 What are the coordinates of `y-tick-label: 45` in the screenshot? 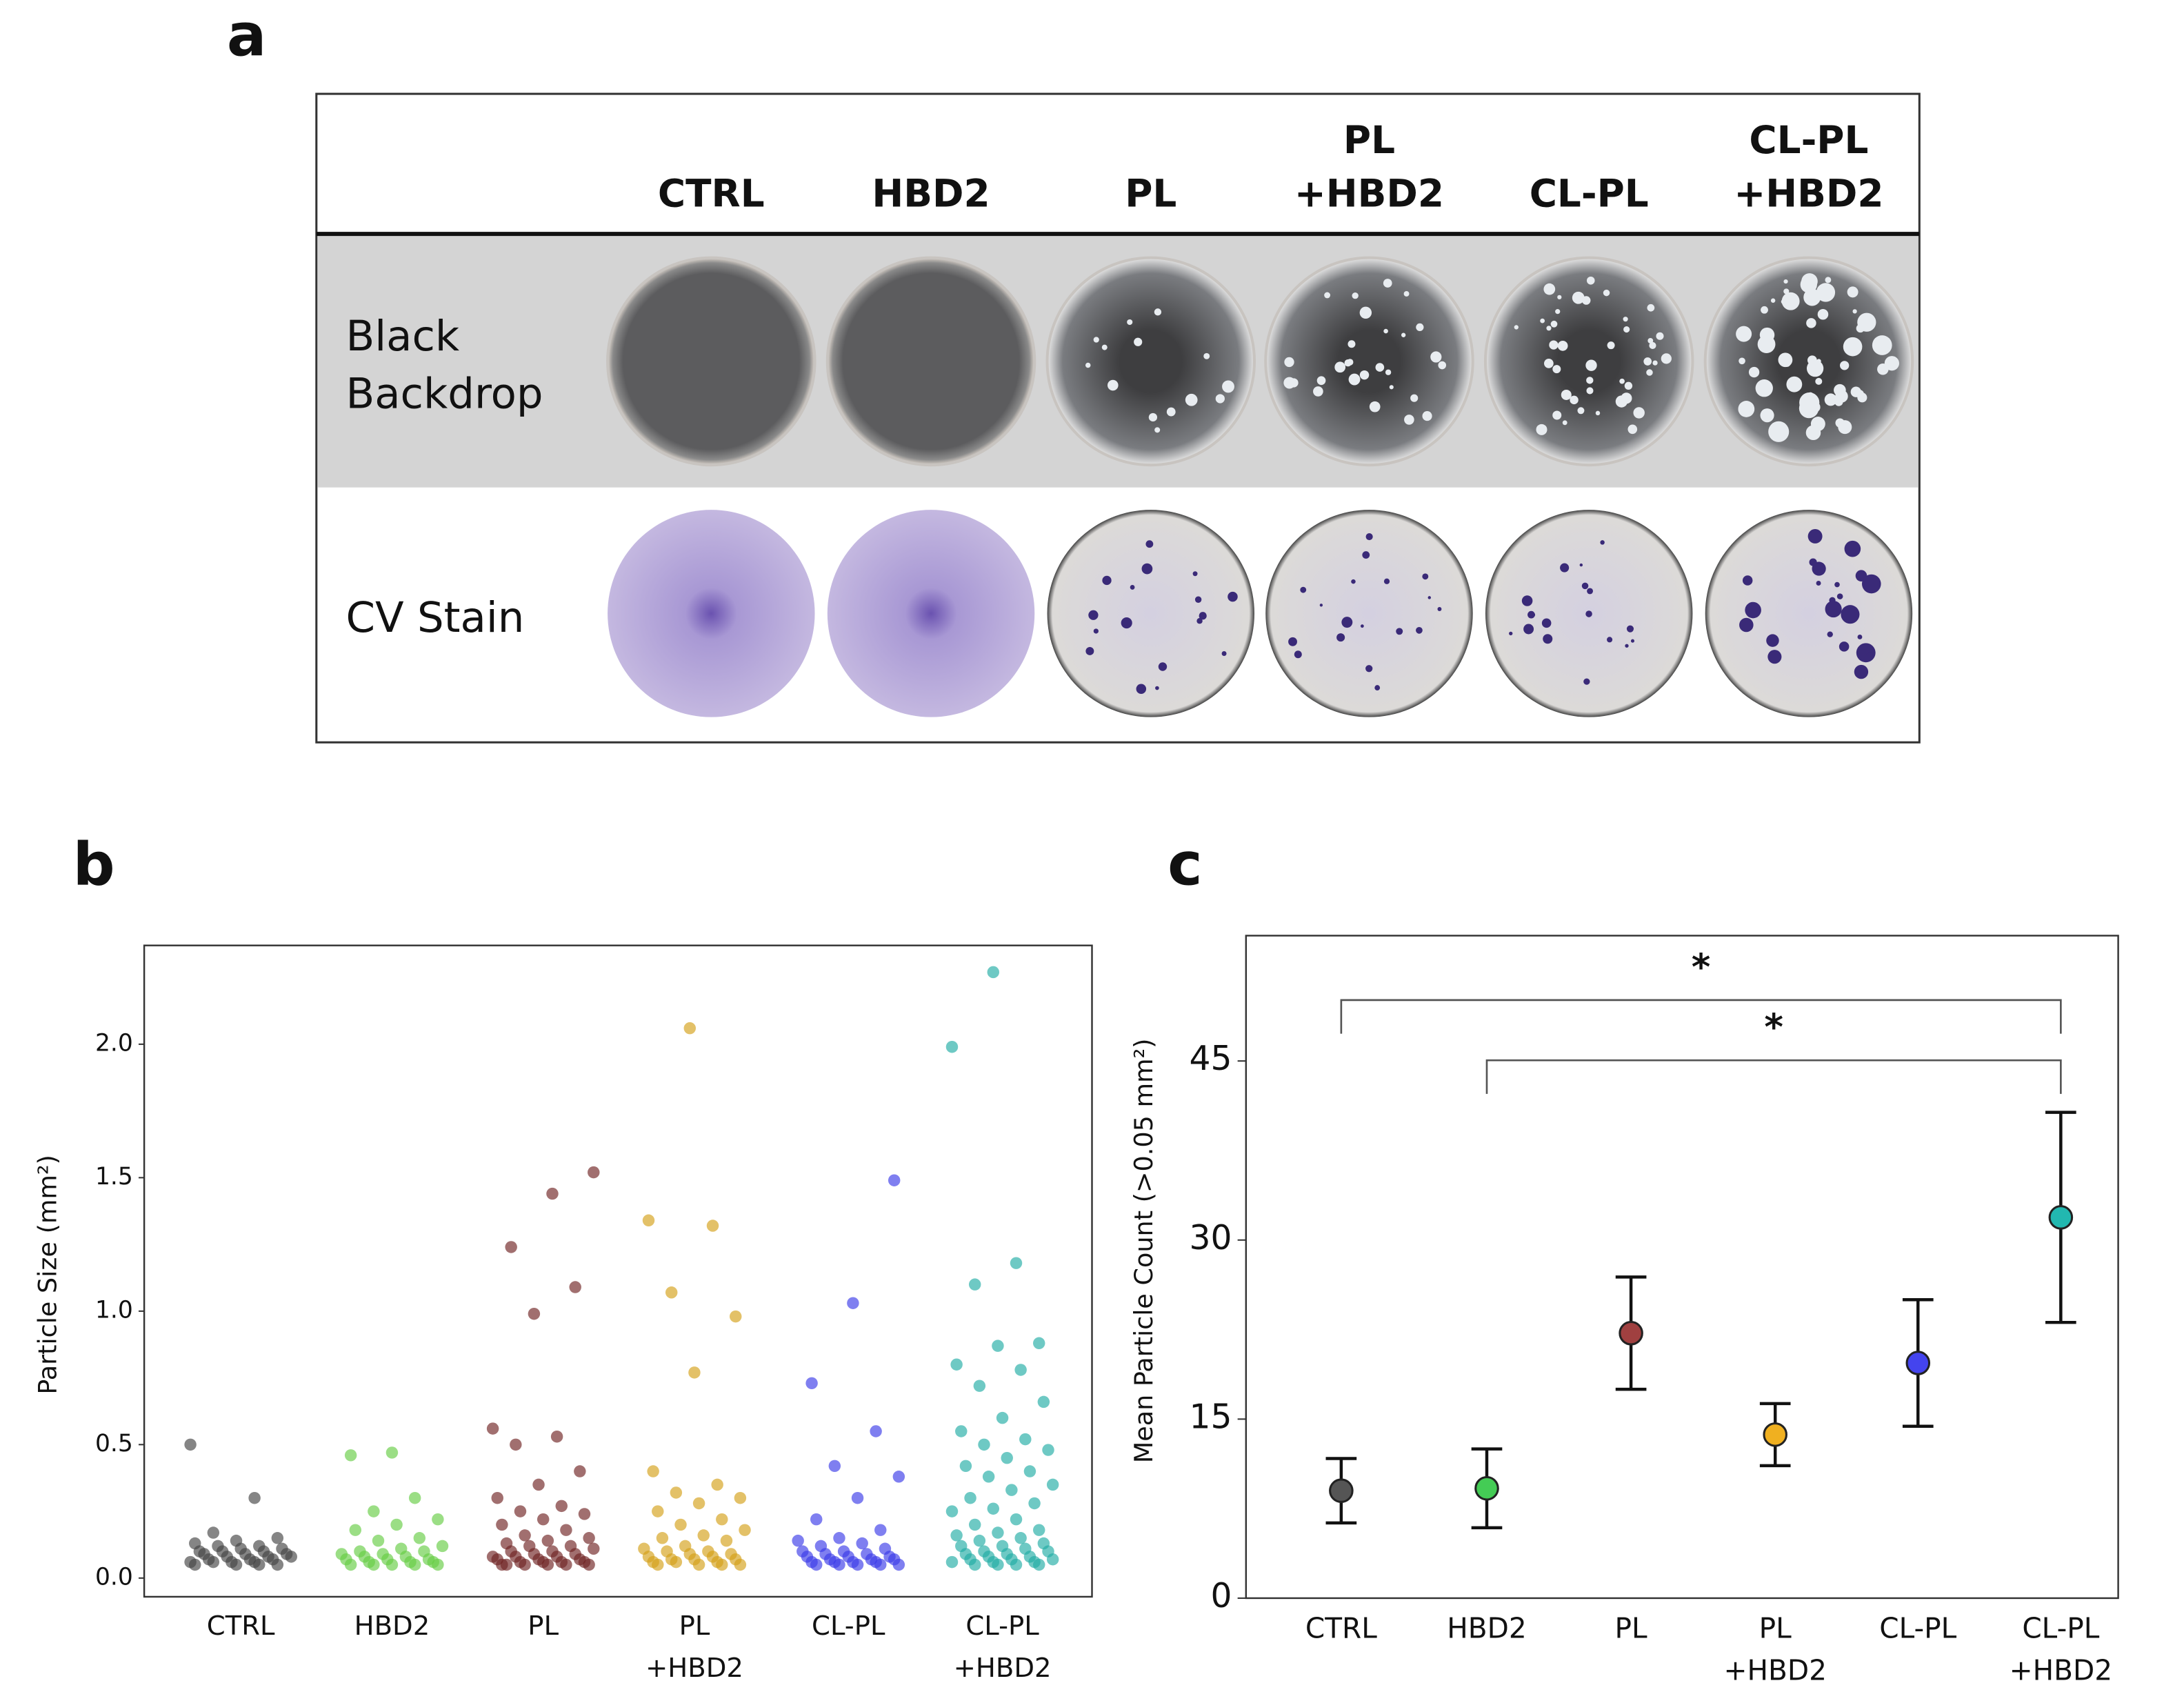 It's located at (1211, 1058).